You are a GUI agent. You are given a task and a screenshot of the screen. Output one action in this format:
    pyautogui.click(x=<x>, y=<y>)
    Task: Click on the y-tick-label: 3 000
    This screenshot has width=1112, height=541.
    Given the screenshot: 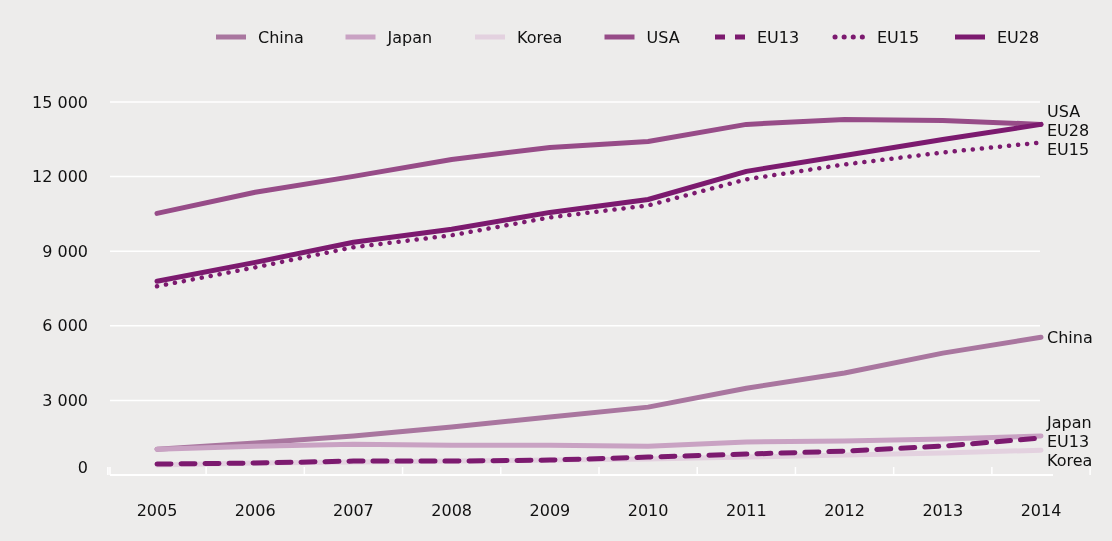 What is the action you would take?
    pyautogui.click(x=65, y=400)
    